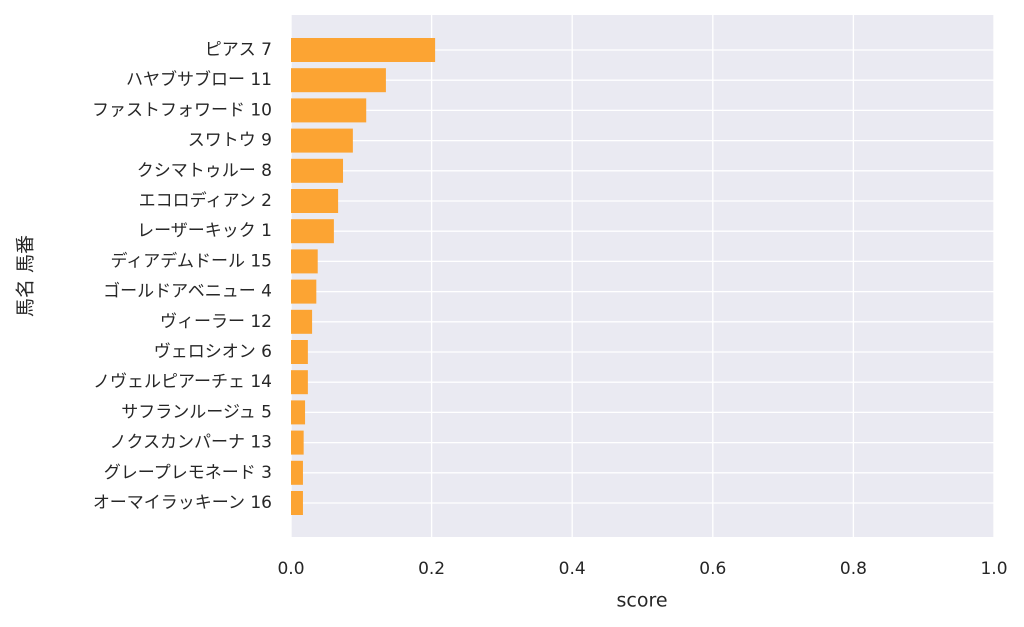  Describe the element at coordinates (188, 473) in the screenshot. I see `y-tick-label: グレープレモネード 3` at that location.